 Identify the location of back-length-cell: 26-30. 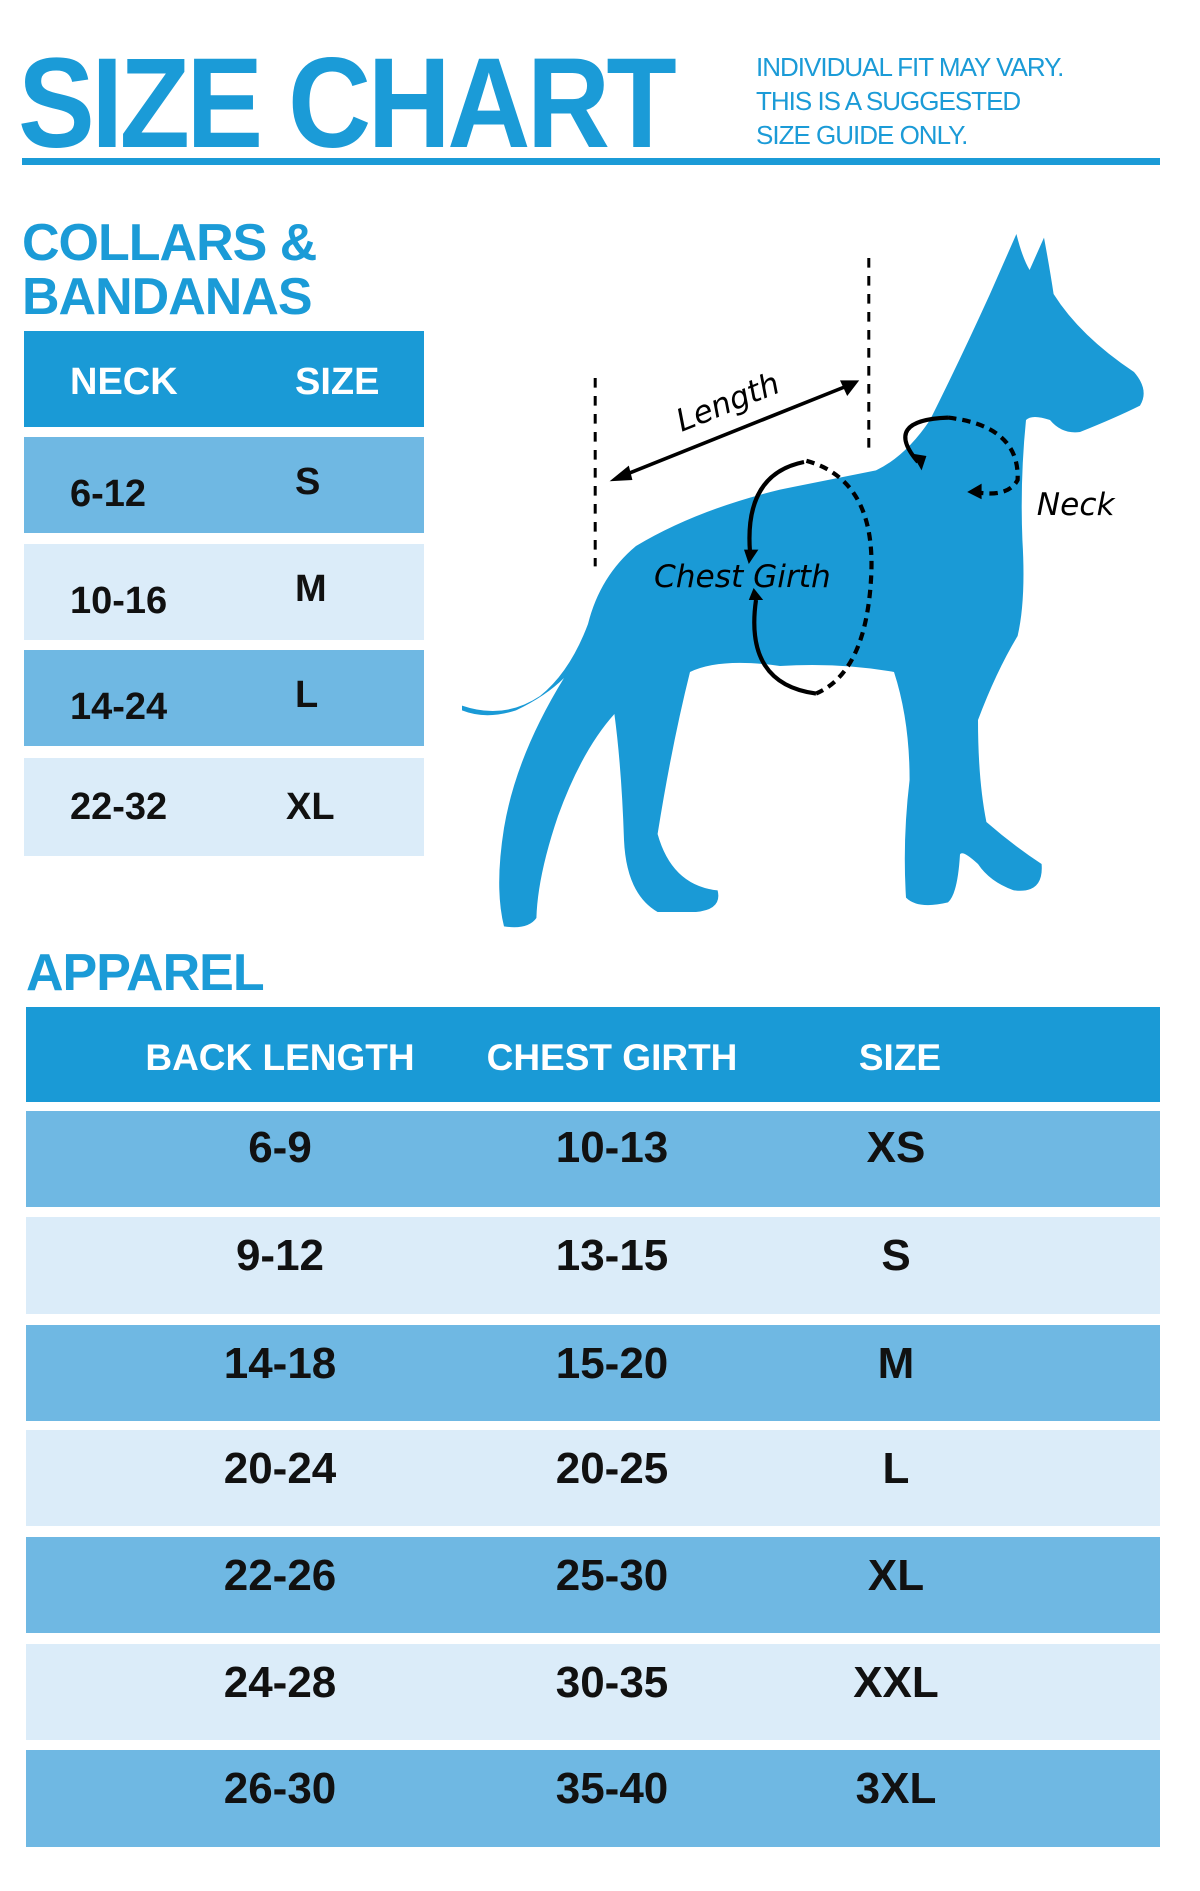
(280, 1788).